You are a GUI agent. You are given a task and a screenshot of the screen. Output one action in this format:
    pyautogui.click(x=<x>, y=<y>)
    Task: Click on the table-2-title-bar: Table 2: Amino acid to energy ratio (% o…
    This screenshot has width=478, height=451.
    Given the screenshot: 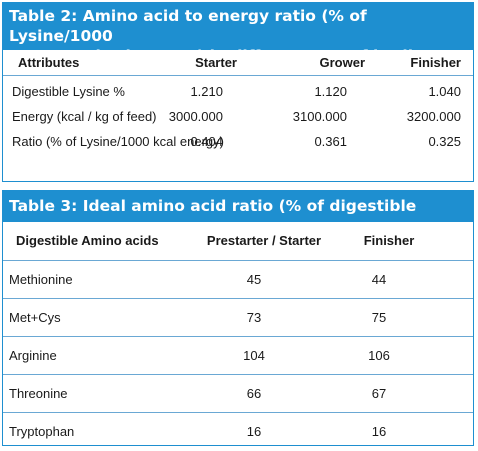 What is the action you would take?
    pyautogui.click(x=238, y=34)
    